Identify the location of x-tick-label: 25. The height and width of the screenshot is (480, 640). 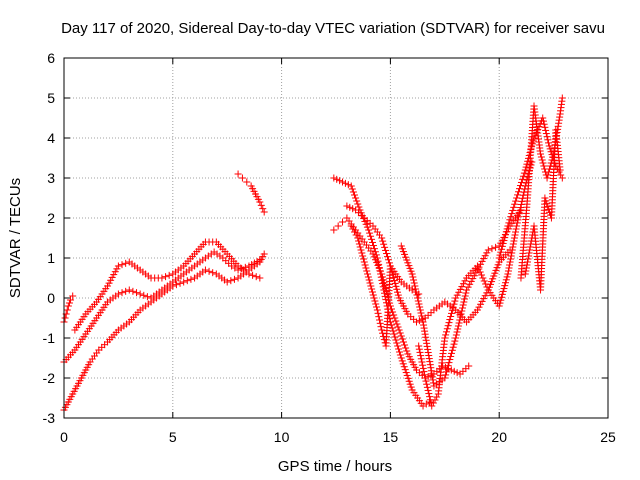
(608, 437).